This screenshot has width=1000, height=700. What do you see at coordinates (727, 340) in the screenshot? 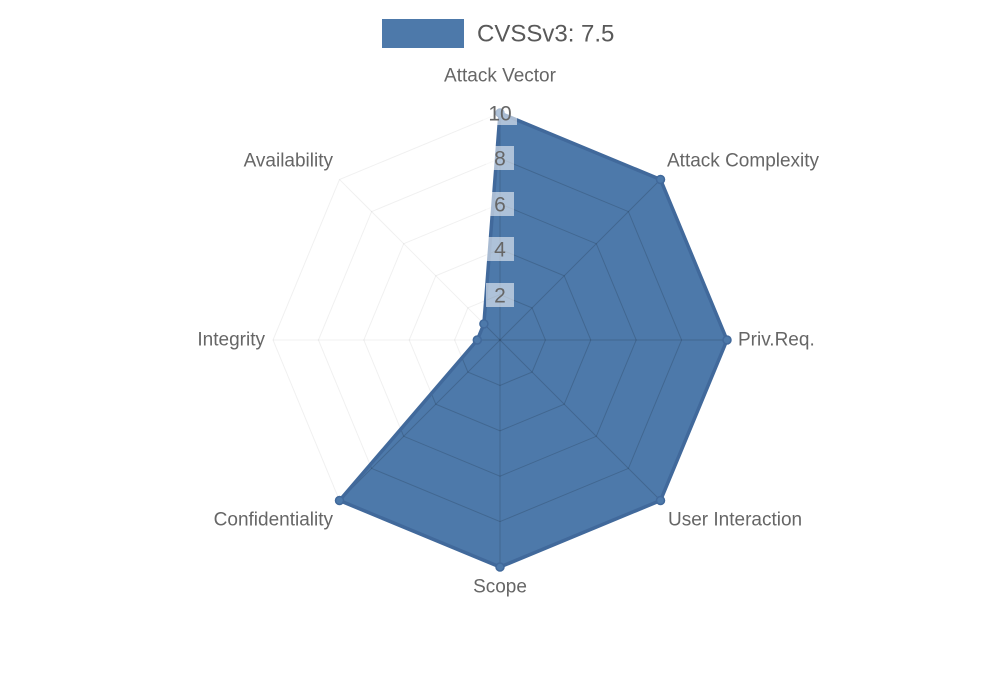
I see `data-point-priv-req-` at bounding box center [727, 340].